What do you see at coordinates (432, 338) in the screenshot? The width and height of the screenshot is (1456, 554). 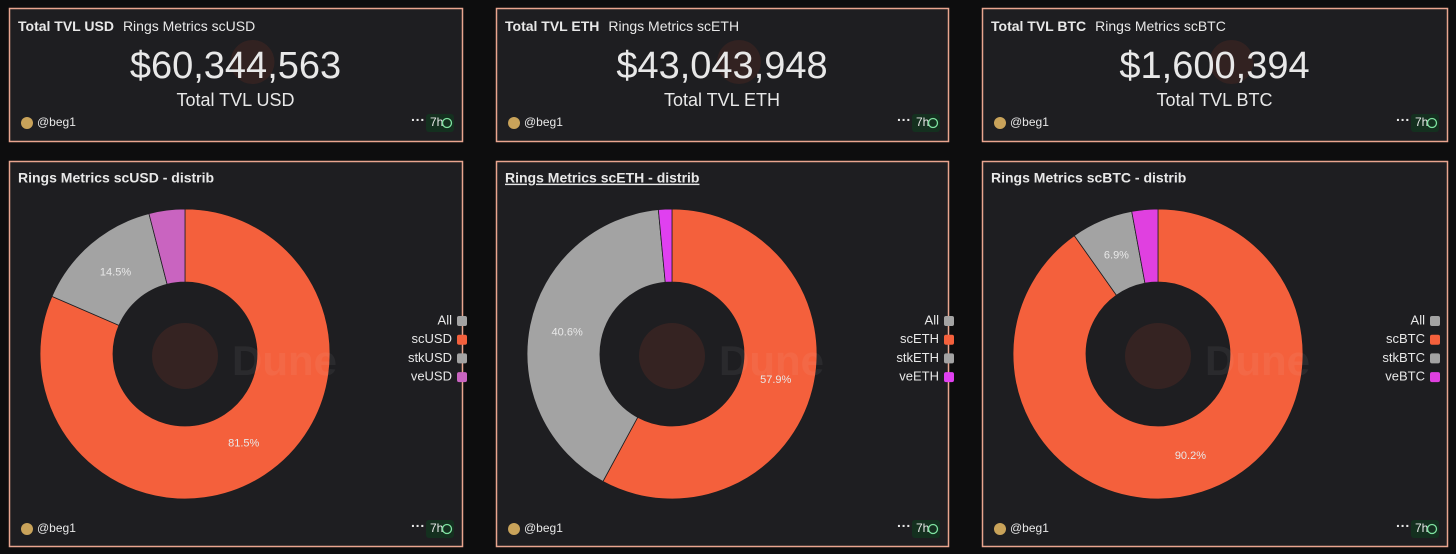 I see `legend-label: scUSD` at bounding box center [432, 338].